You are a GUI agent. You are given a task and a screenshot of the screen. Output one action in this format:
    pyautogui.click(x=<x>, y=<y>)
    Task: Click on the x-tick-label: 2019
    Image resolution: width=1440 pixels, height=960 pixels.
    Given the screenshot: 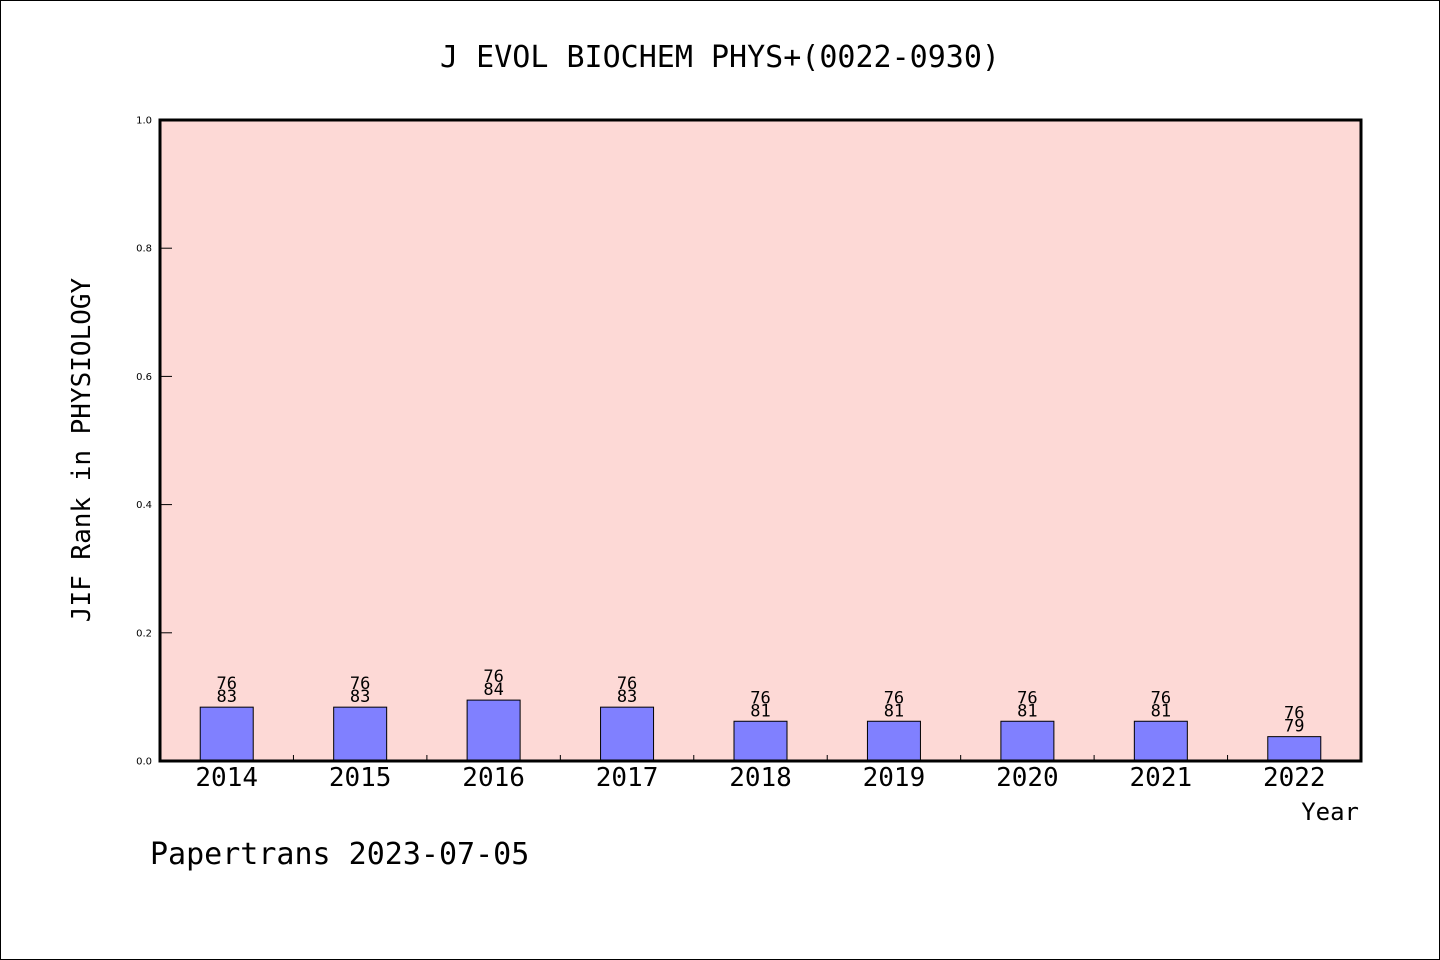 What is the action you would take?
    pyautogui.click(x=894, y=778)
    